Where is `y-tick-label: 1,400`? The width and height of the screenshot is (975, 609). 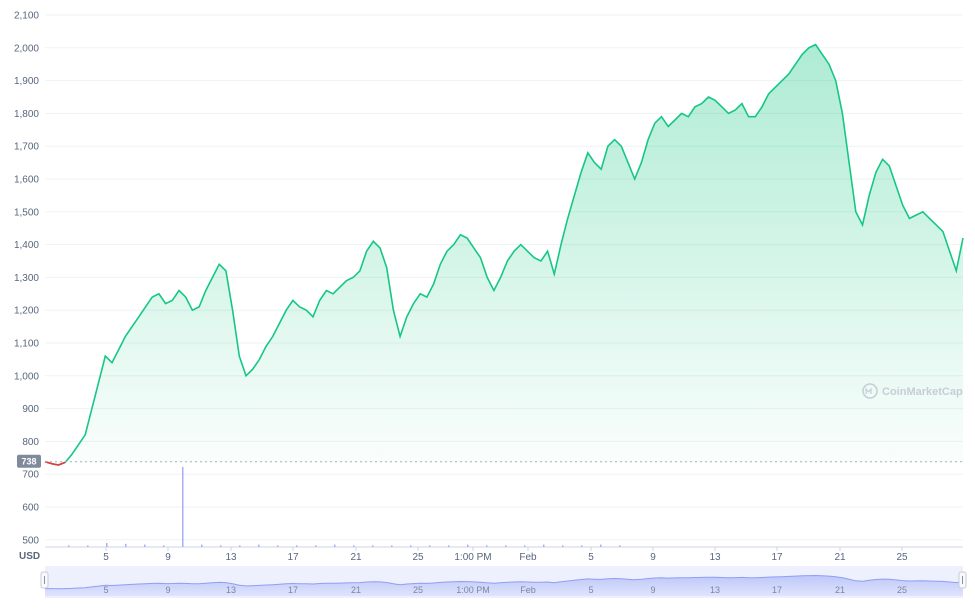
y-tick-label: 1,400 is located at coordinates (26, 245).